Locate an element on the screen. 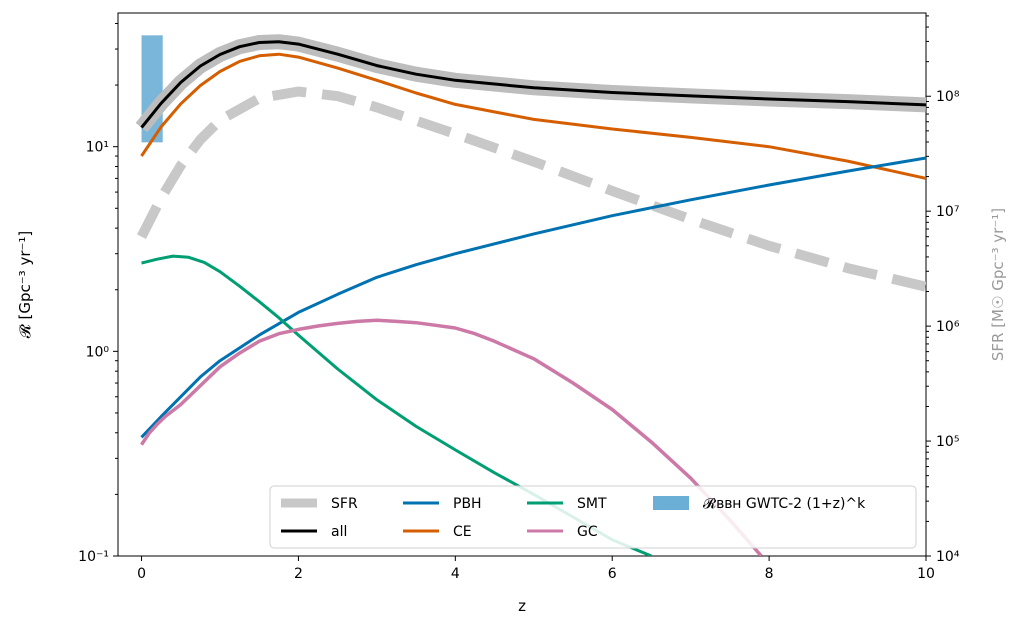 The height and width of the screenshot is (617, 1011). y-axis-label: 𝓡 [Gpc⁻³ yr⁻¹] is located at coordinates (25, 285).